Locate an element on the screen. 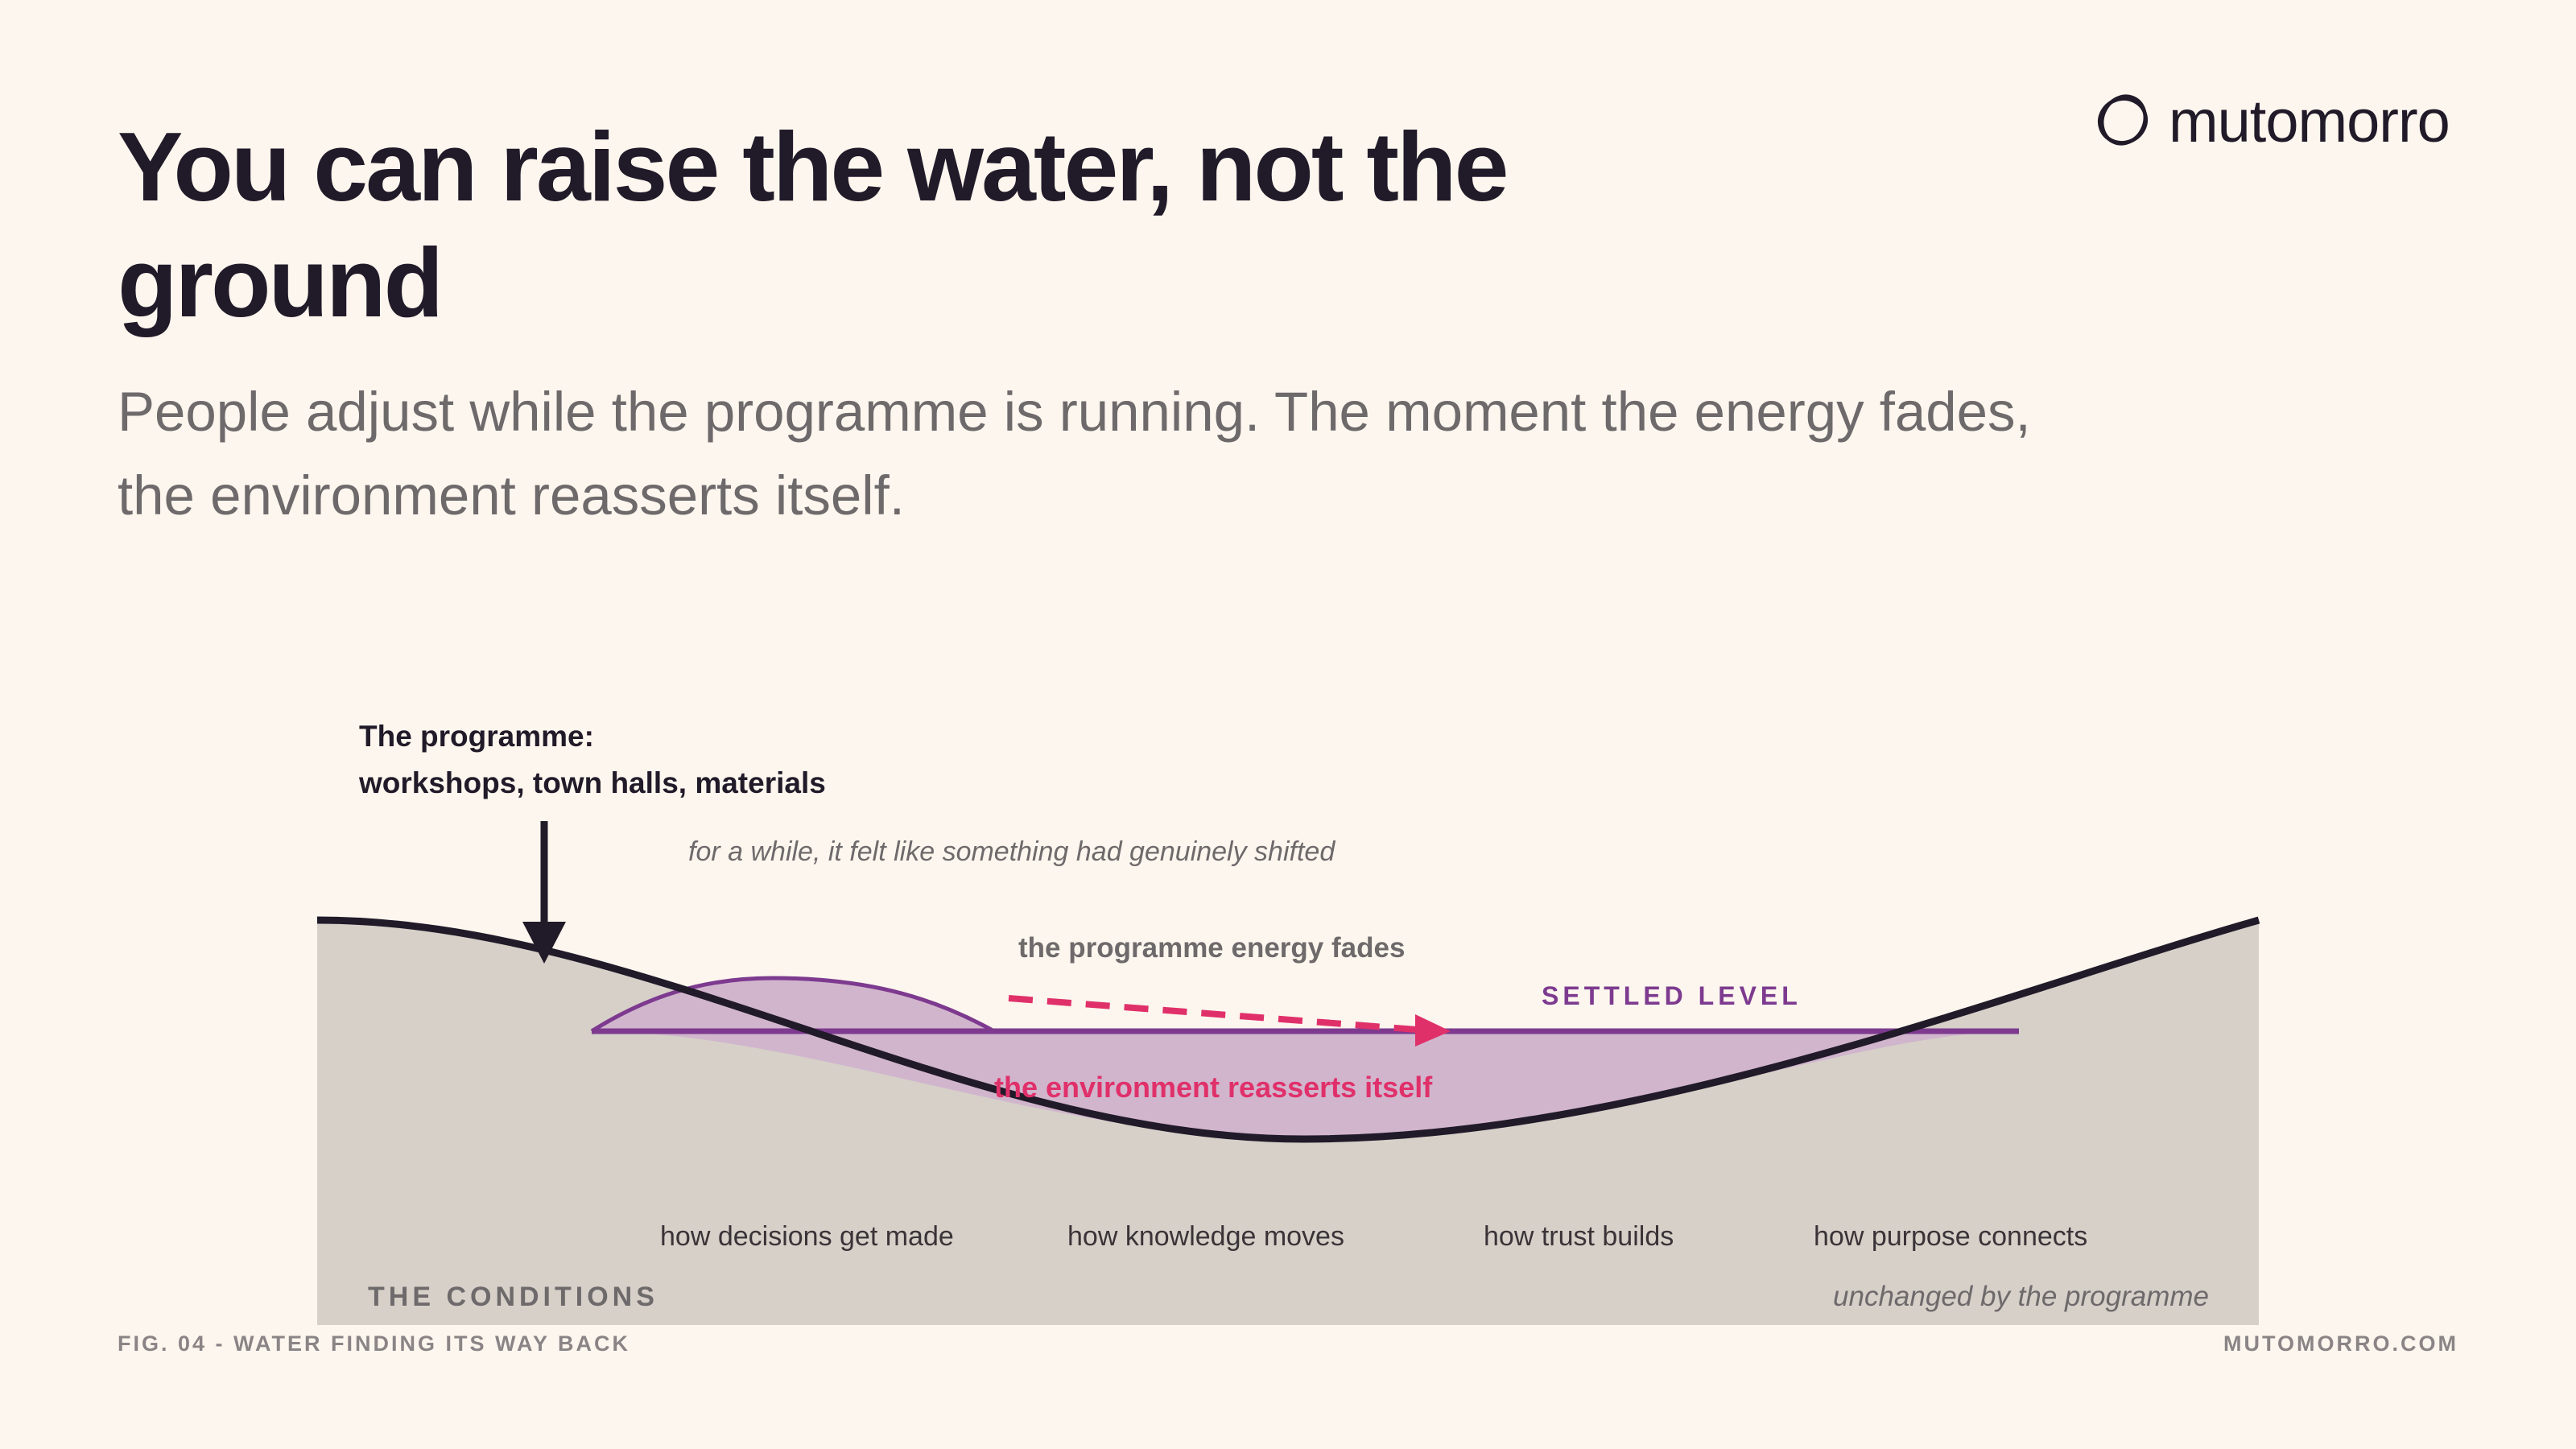  fade-arrow-line is located at coordinates (1213, 1014).